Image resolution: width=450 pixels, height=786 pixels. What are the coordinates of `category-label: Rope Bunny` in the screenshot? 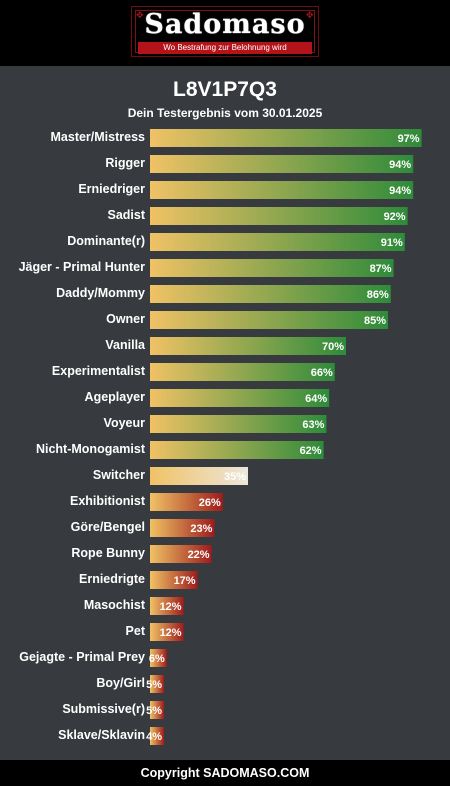 It's located at (108, 553).